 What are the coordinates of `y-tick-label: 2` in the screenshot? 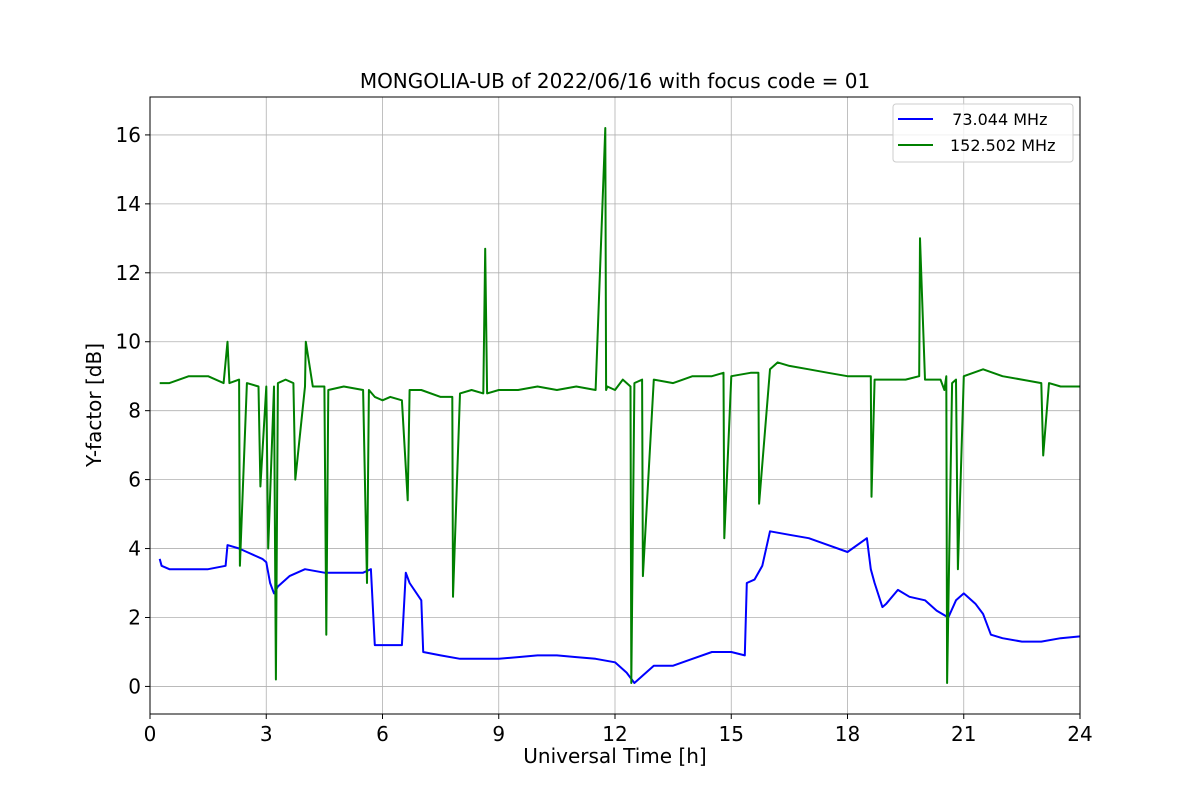 It's located at (134, 617).